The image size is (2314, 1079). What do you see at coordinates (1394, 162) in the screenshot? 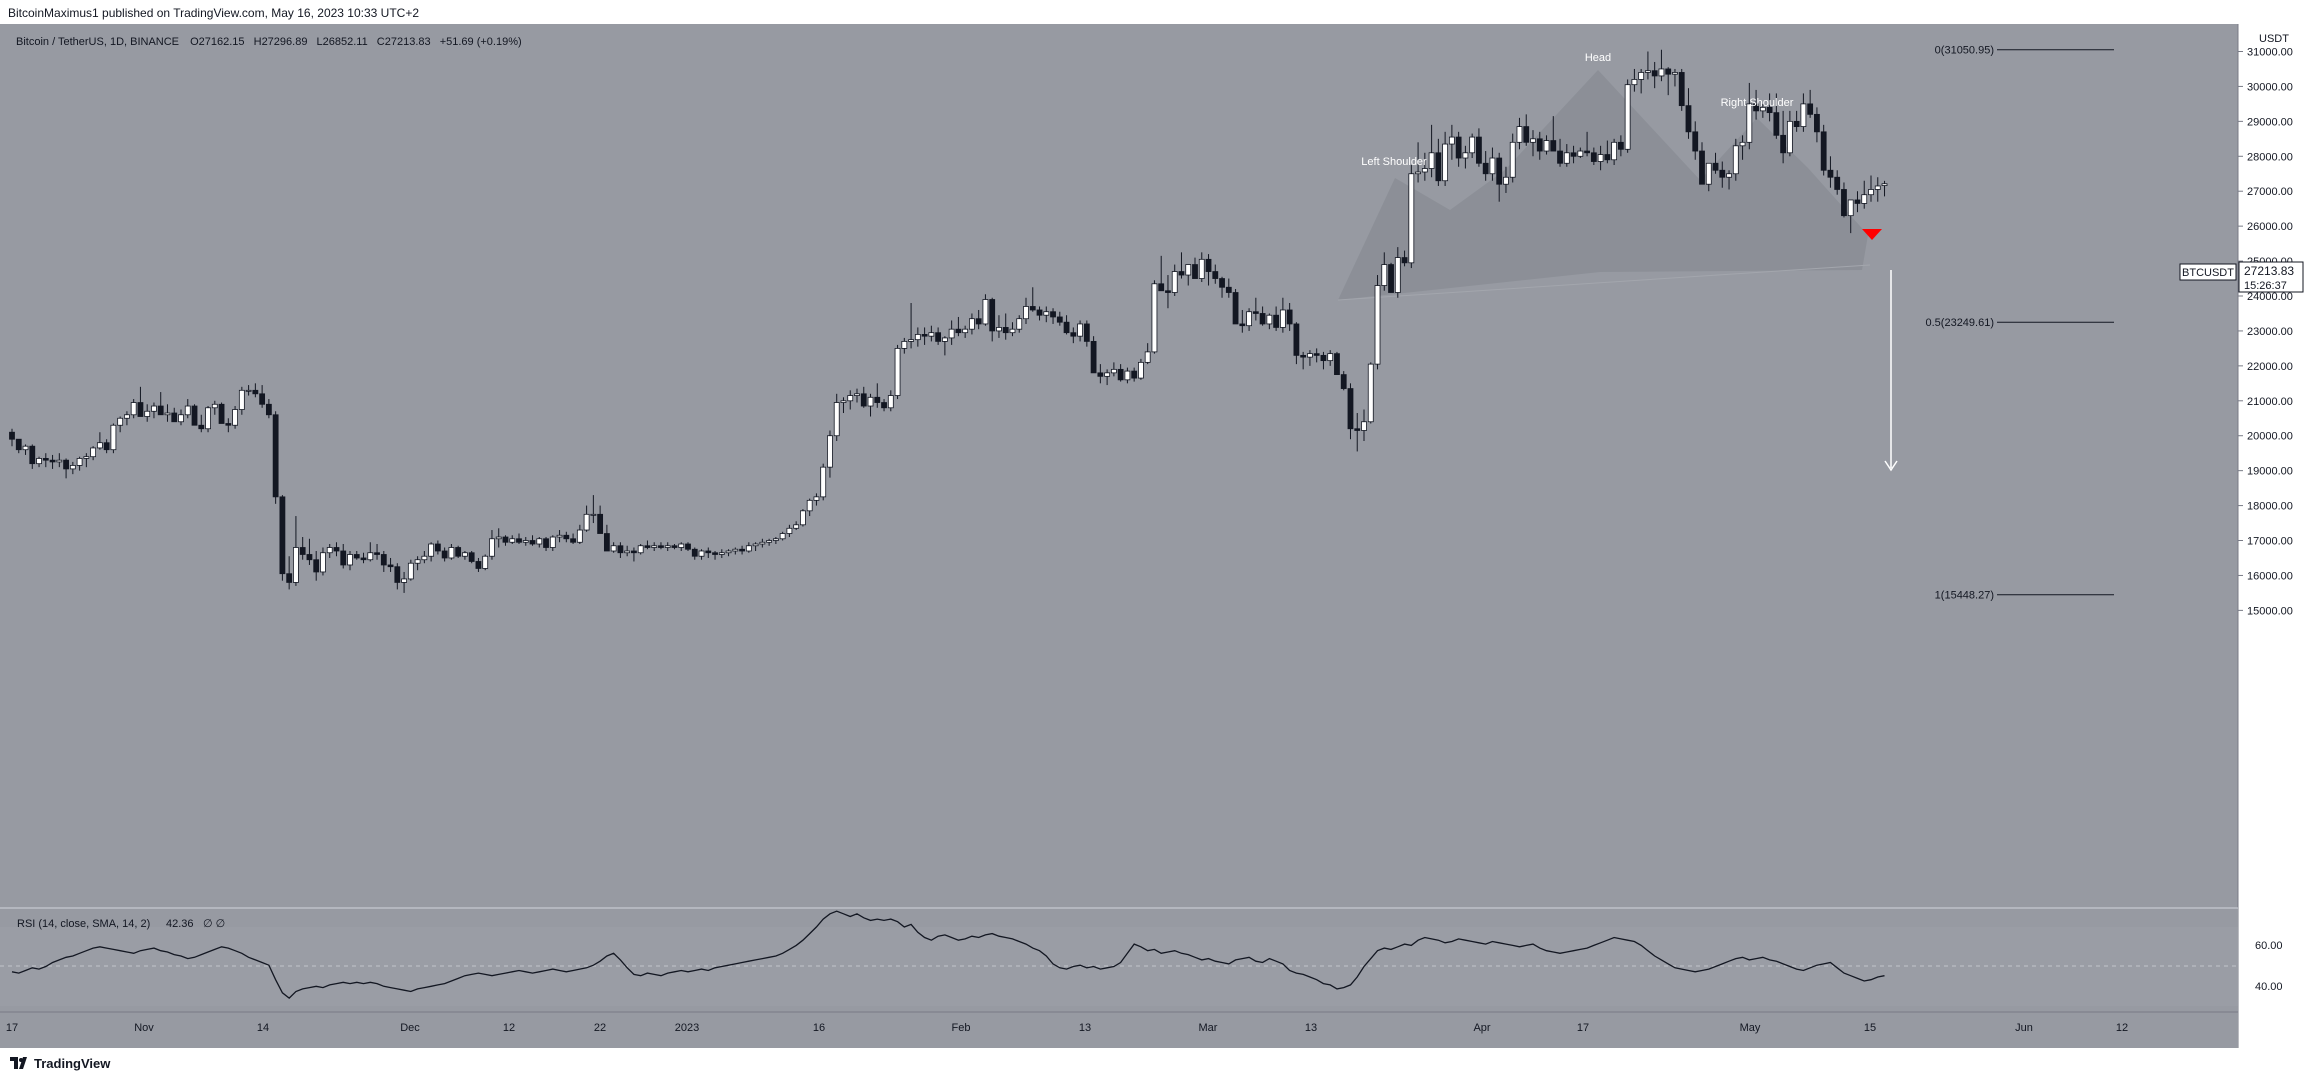
I see `left-shoulder-label: Left Shoulder` at bounding box center [1394, 162].